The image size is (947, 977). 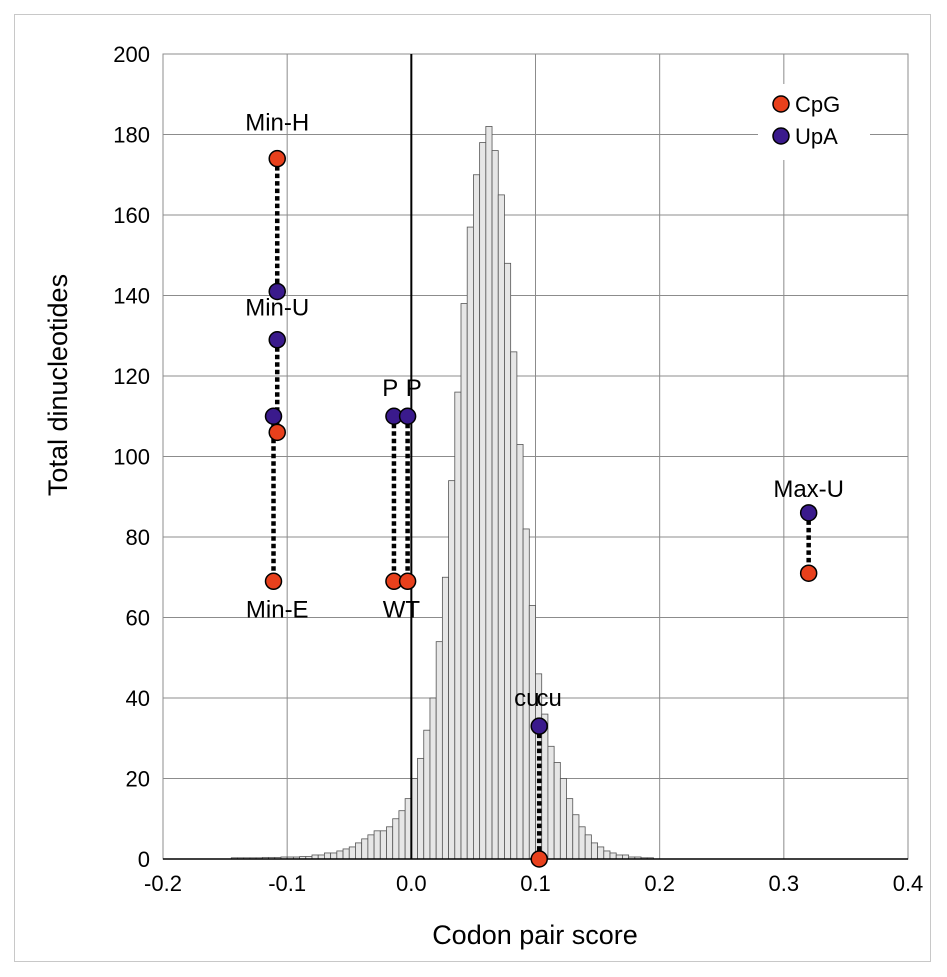 I want to click on legend-marker-upa, so click(x=781, y=136).